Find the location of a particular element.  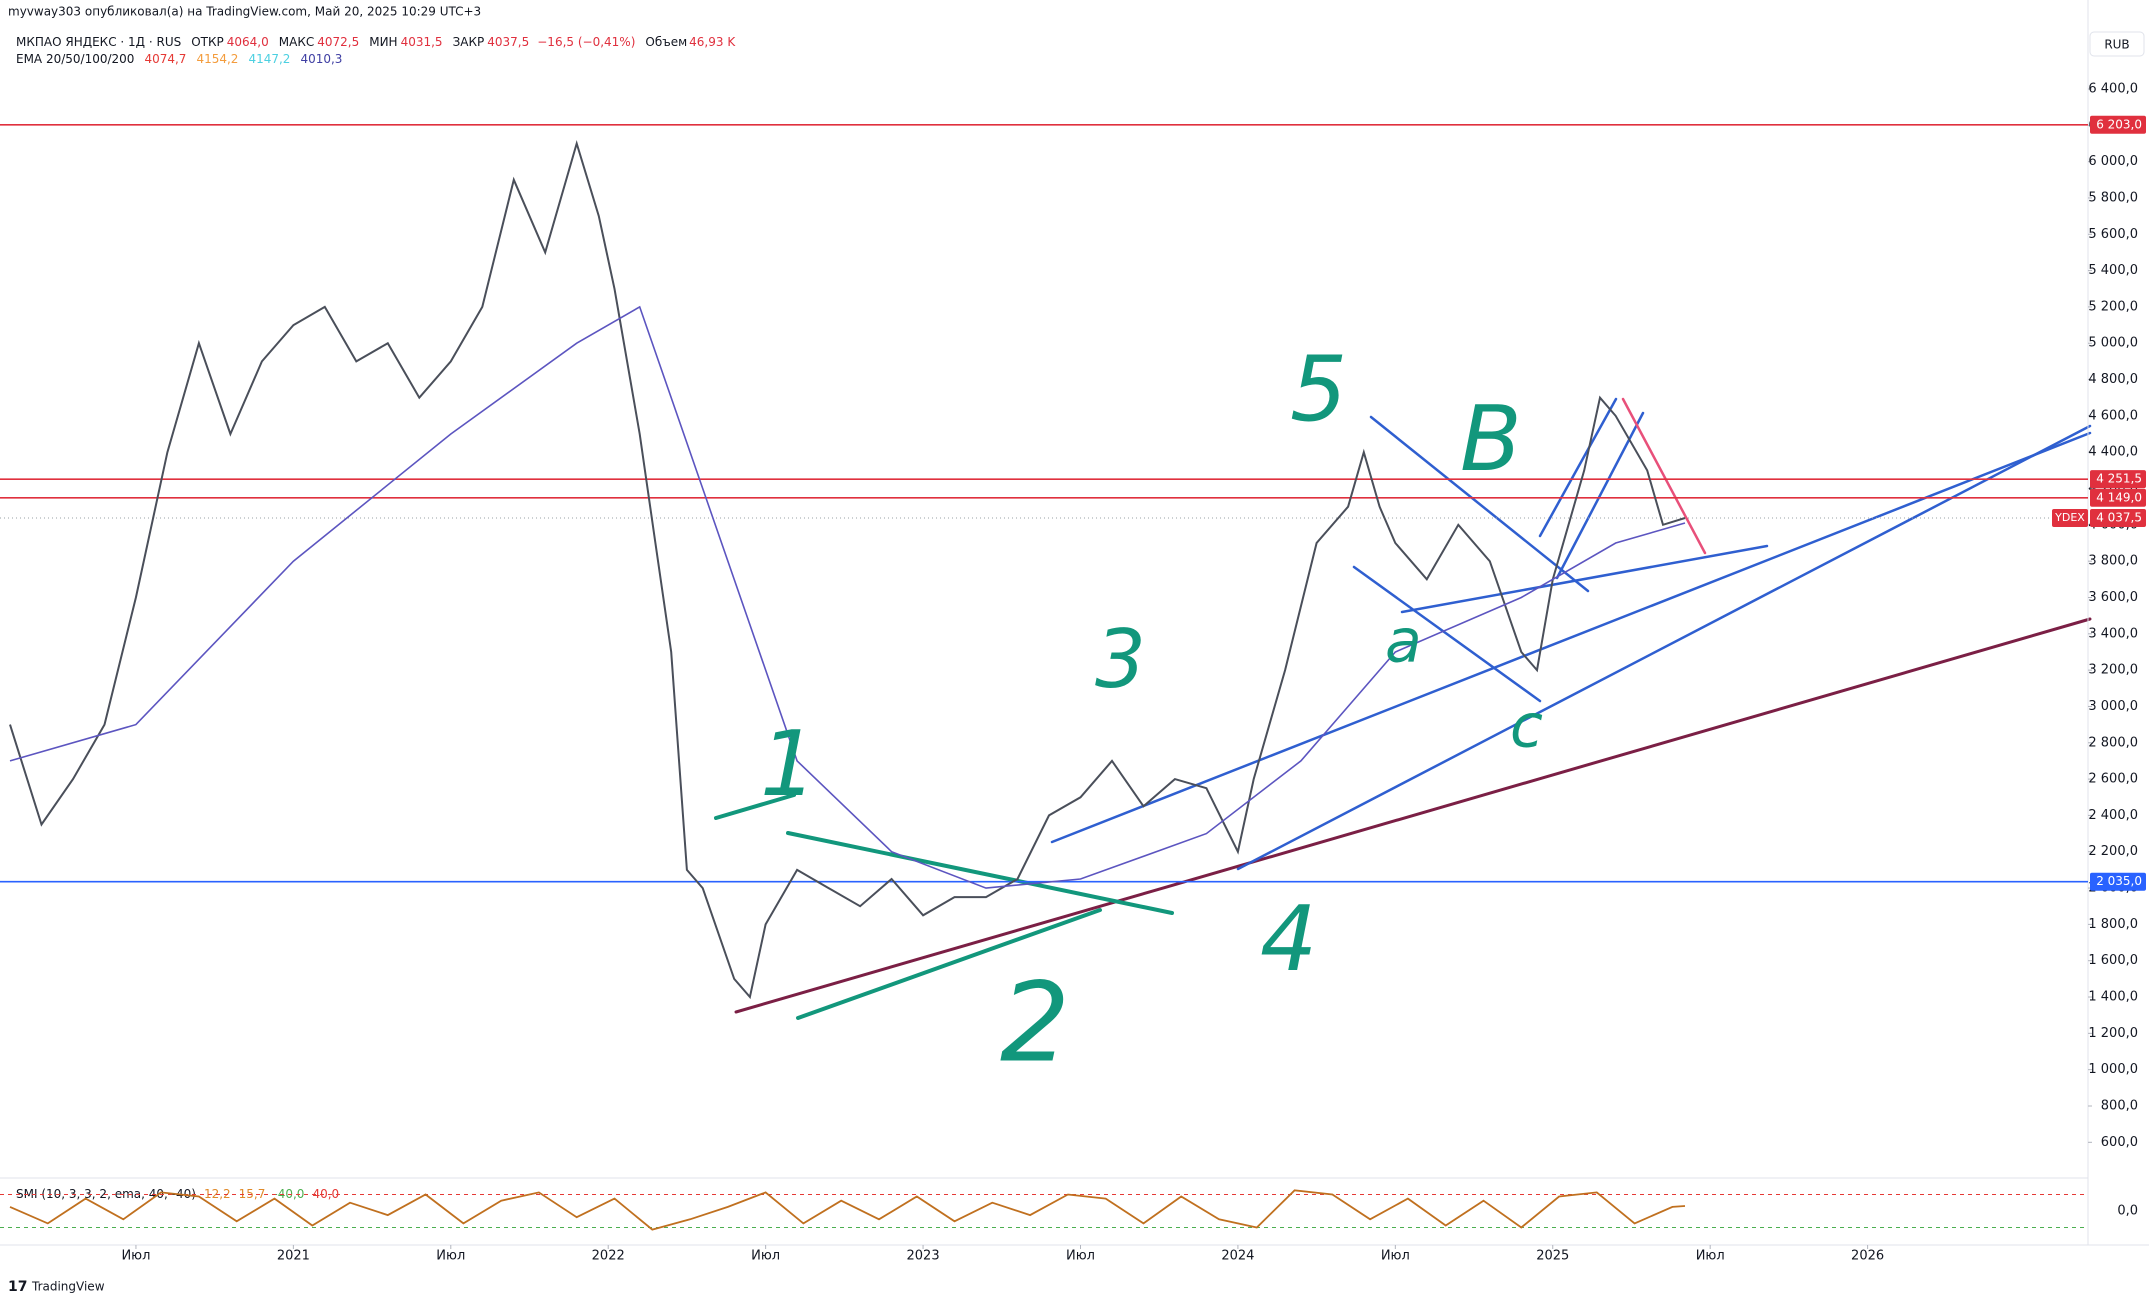

y-tick-label: 1 400,0 is located at coordinates (2113, 997).